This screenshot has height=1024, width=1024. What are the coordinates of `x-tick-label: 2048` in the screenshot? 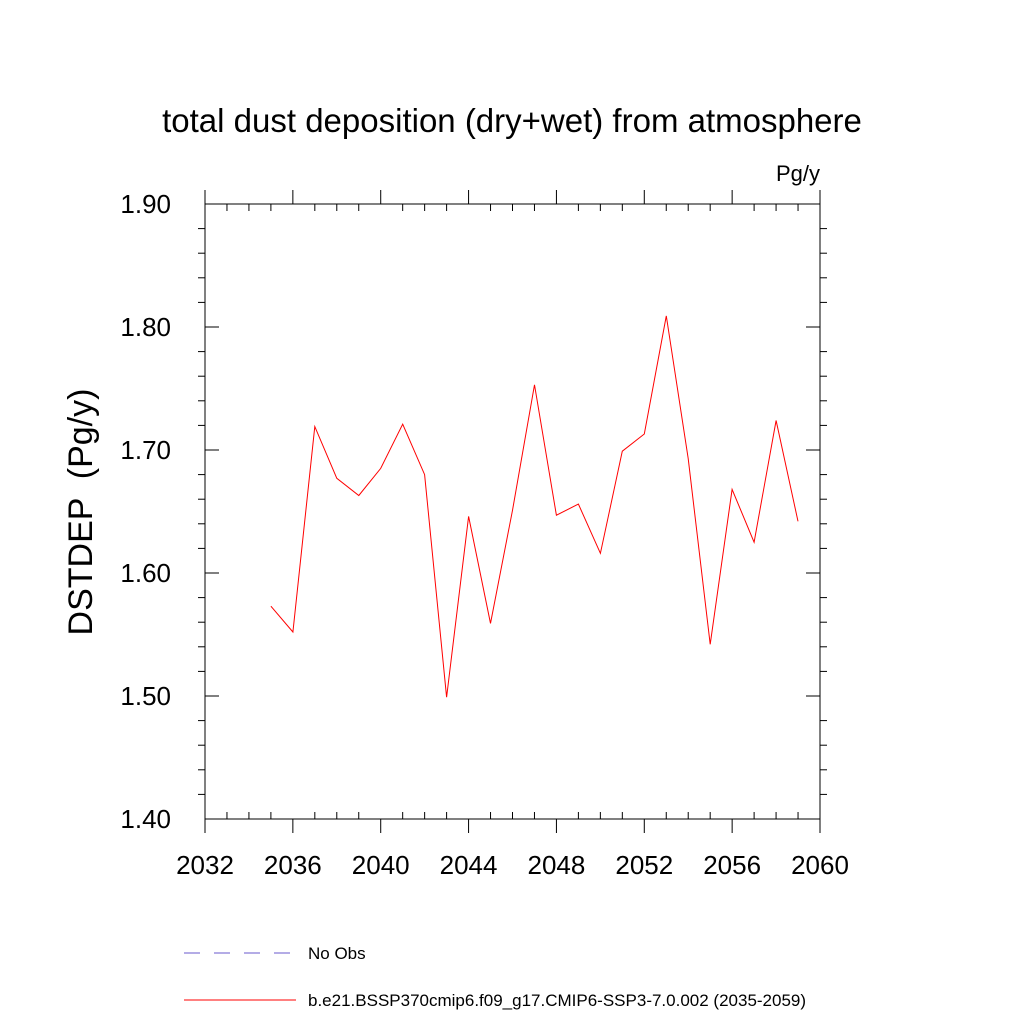 It's located at (557, 865).